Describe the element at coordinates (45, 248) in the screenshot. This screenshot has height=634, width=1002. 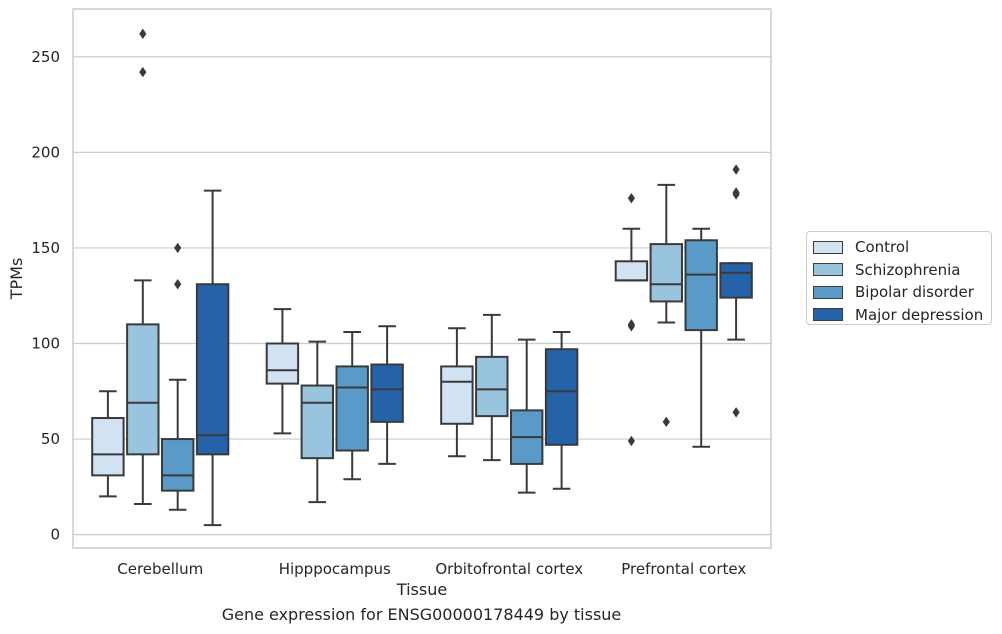
I see `y-tick-label: 150` at that location.